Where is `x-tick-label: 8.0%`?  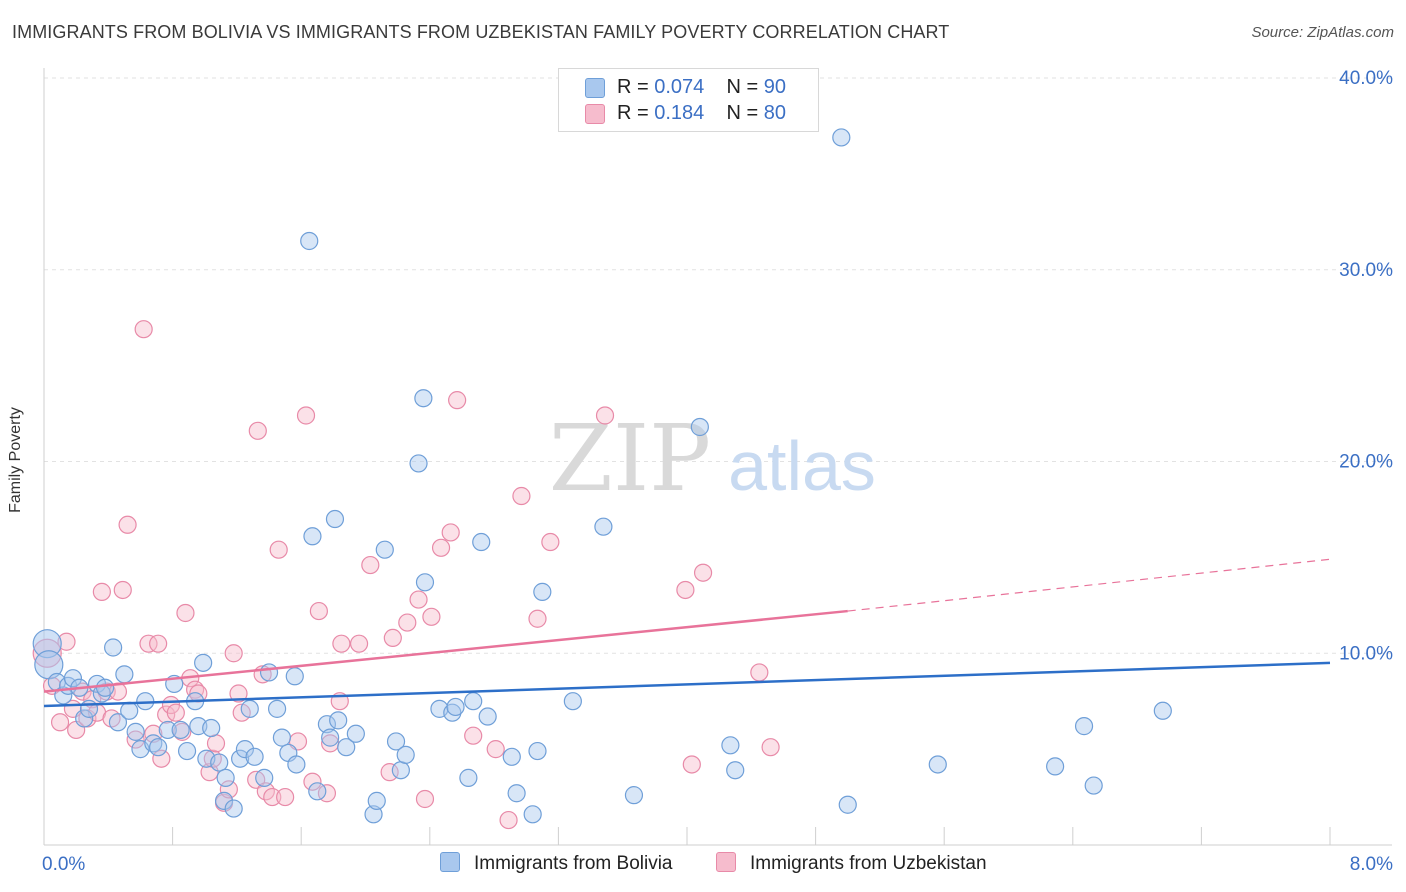
x-tick-label: 8.0% is located at coordinates (1371, 864).